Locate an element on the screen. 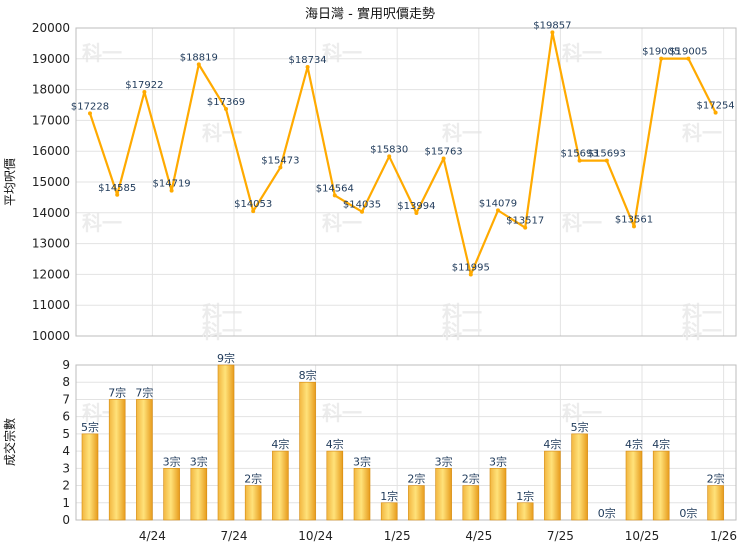 This screenshot has width=740, height=550. price-data-label: $14719 is located at coordinates (172, 184).